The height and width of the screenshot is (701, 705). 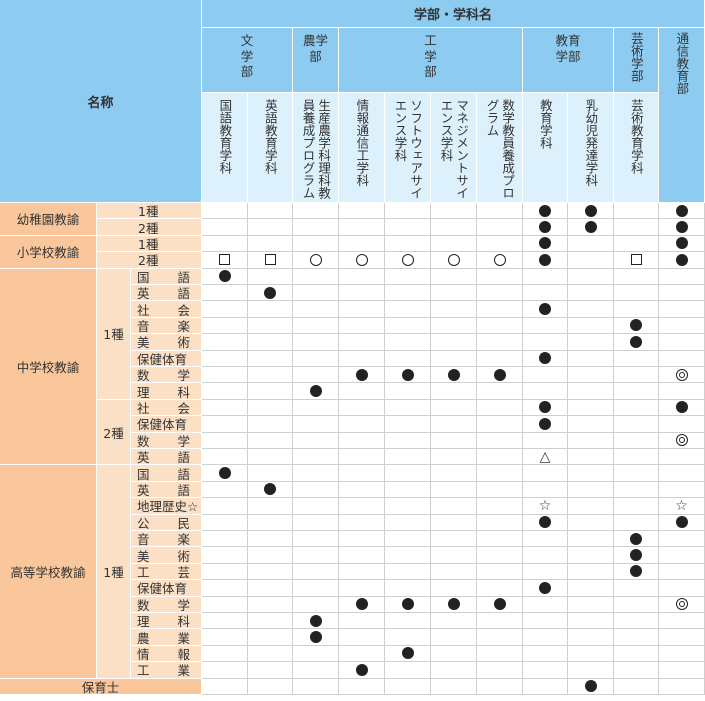 I want to click on cell-r7-c9, so click(x=636, y=326).